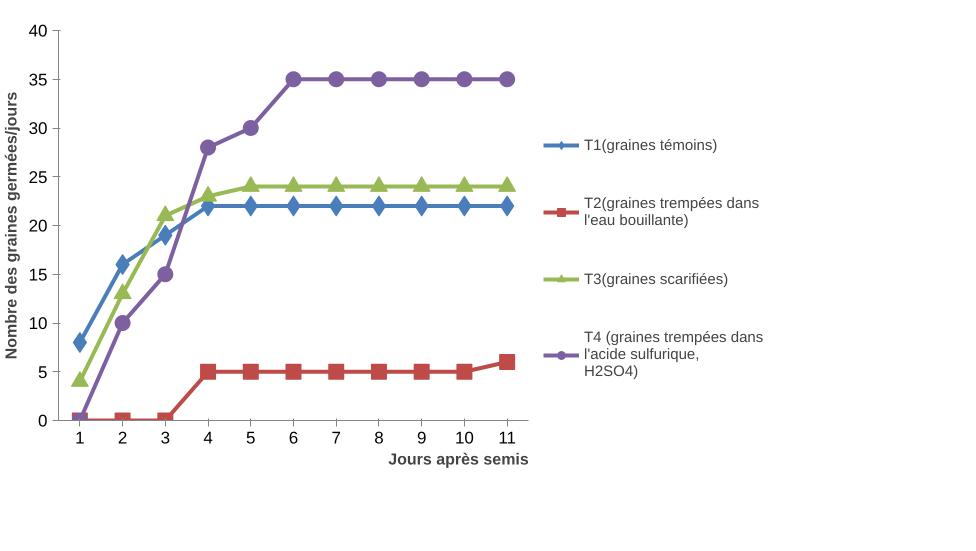 This screenshot has height=551, width=976. Describe the element at coordinates (293, 438) in the screenshot. I see `x-tick-label: 6` at that location.